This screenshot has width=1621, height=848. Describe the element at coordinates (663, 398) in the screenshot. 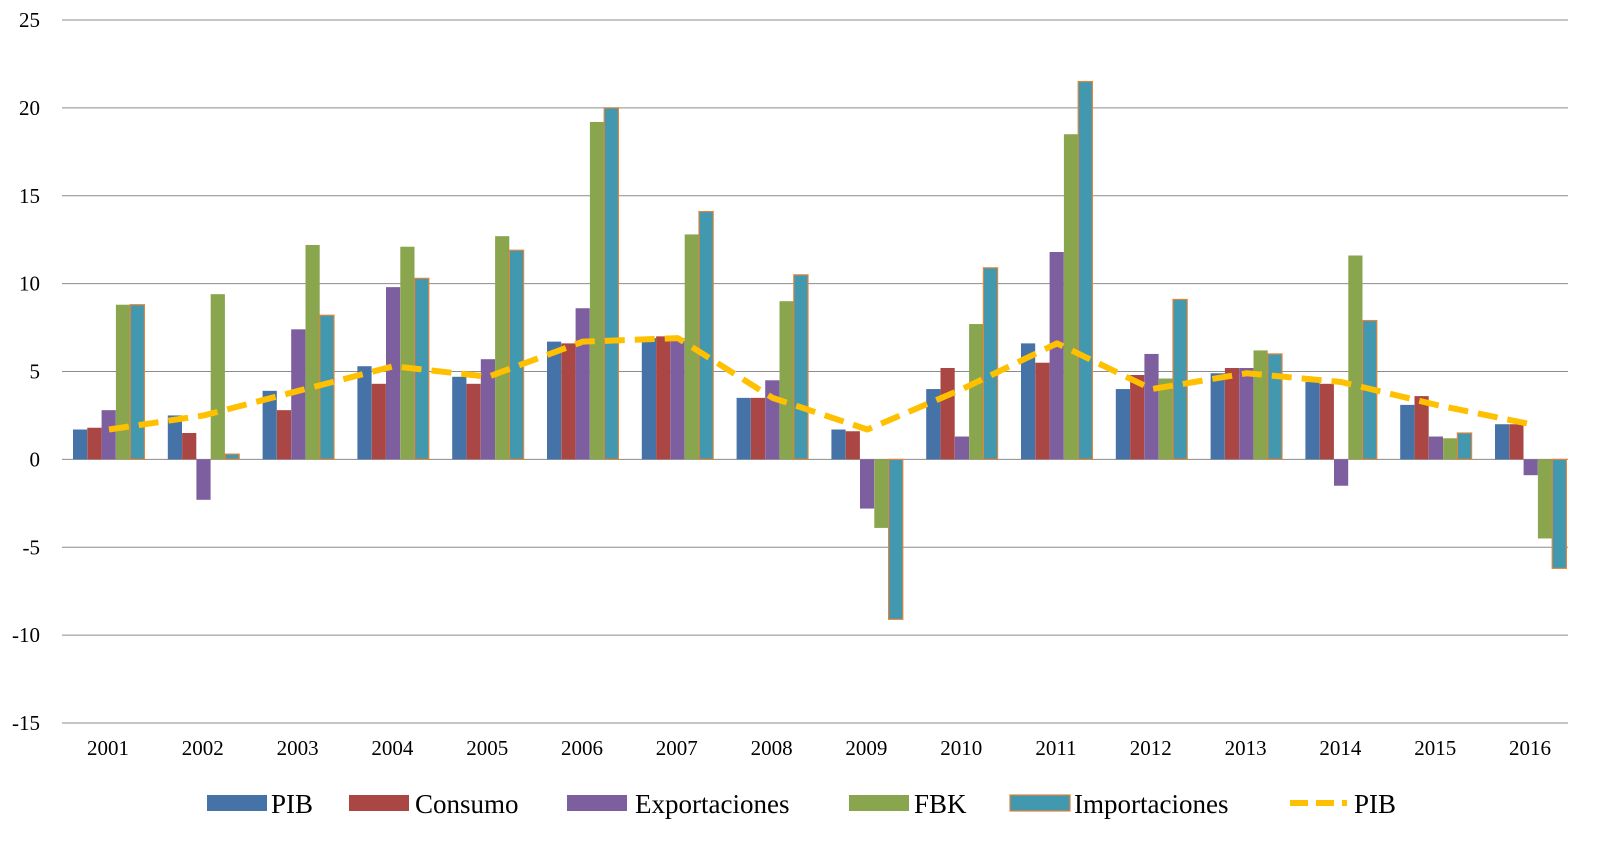

I see `bar-consumo-2007` at that location.